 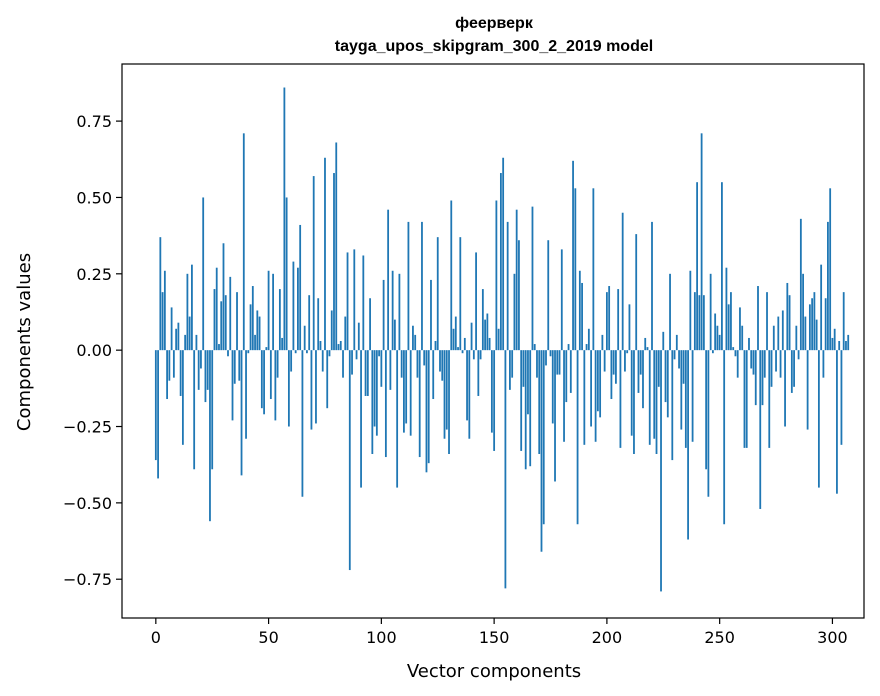 I want to click on x-tick-label: 0, so click(x=156, y=637).